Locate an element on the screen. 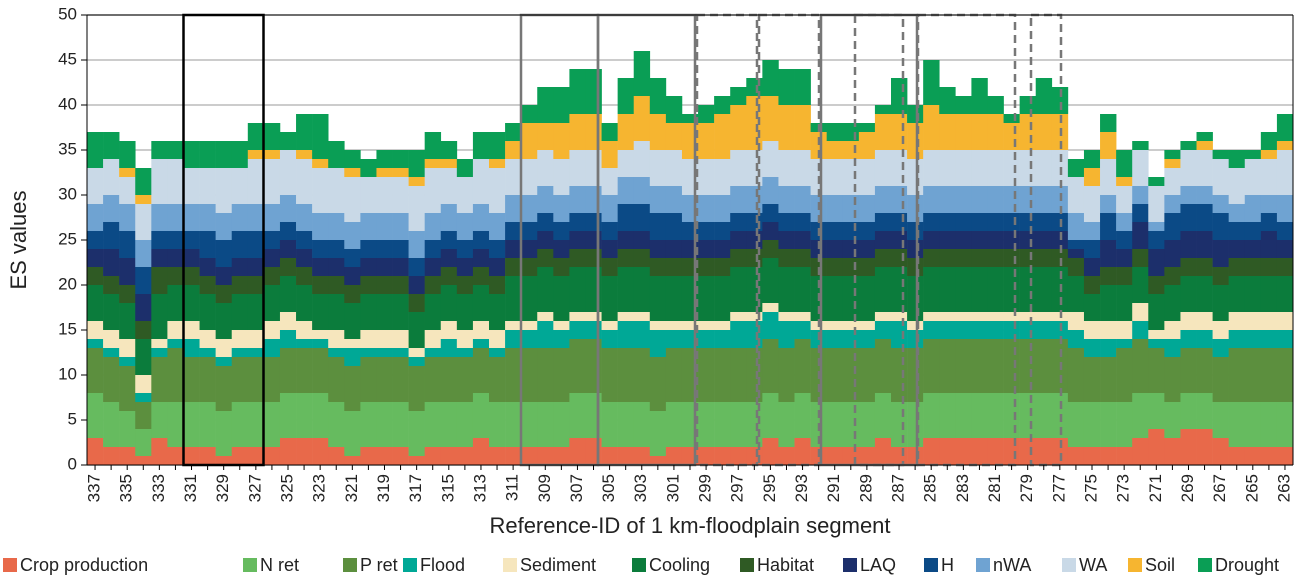 This screenshot has height=577, width=1296. legend-label: LAQ is located at coordinates (878, 565).